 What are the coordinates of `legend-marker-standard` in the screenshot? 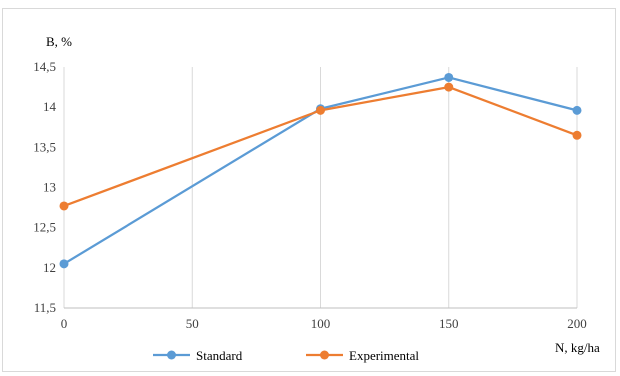 It's located at (171, 355).